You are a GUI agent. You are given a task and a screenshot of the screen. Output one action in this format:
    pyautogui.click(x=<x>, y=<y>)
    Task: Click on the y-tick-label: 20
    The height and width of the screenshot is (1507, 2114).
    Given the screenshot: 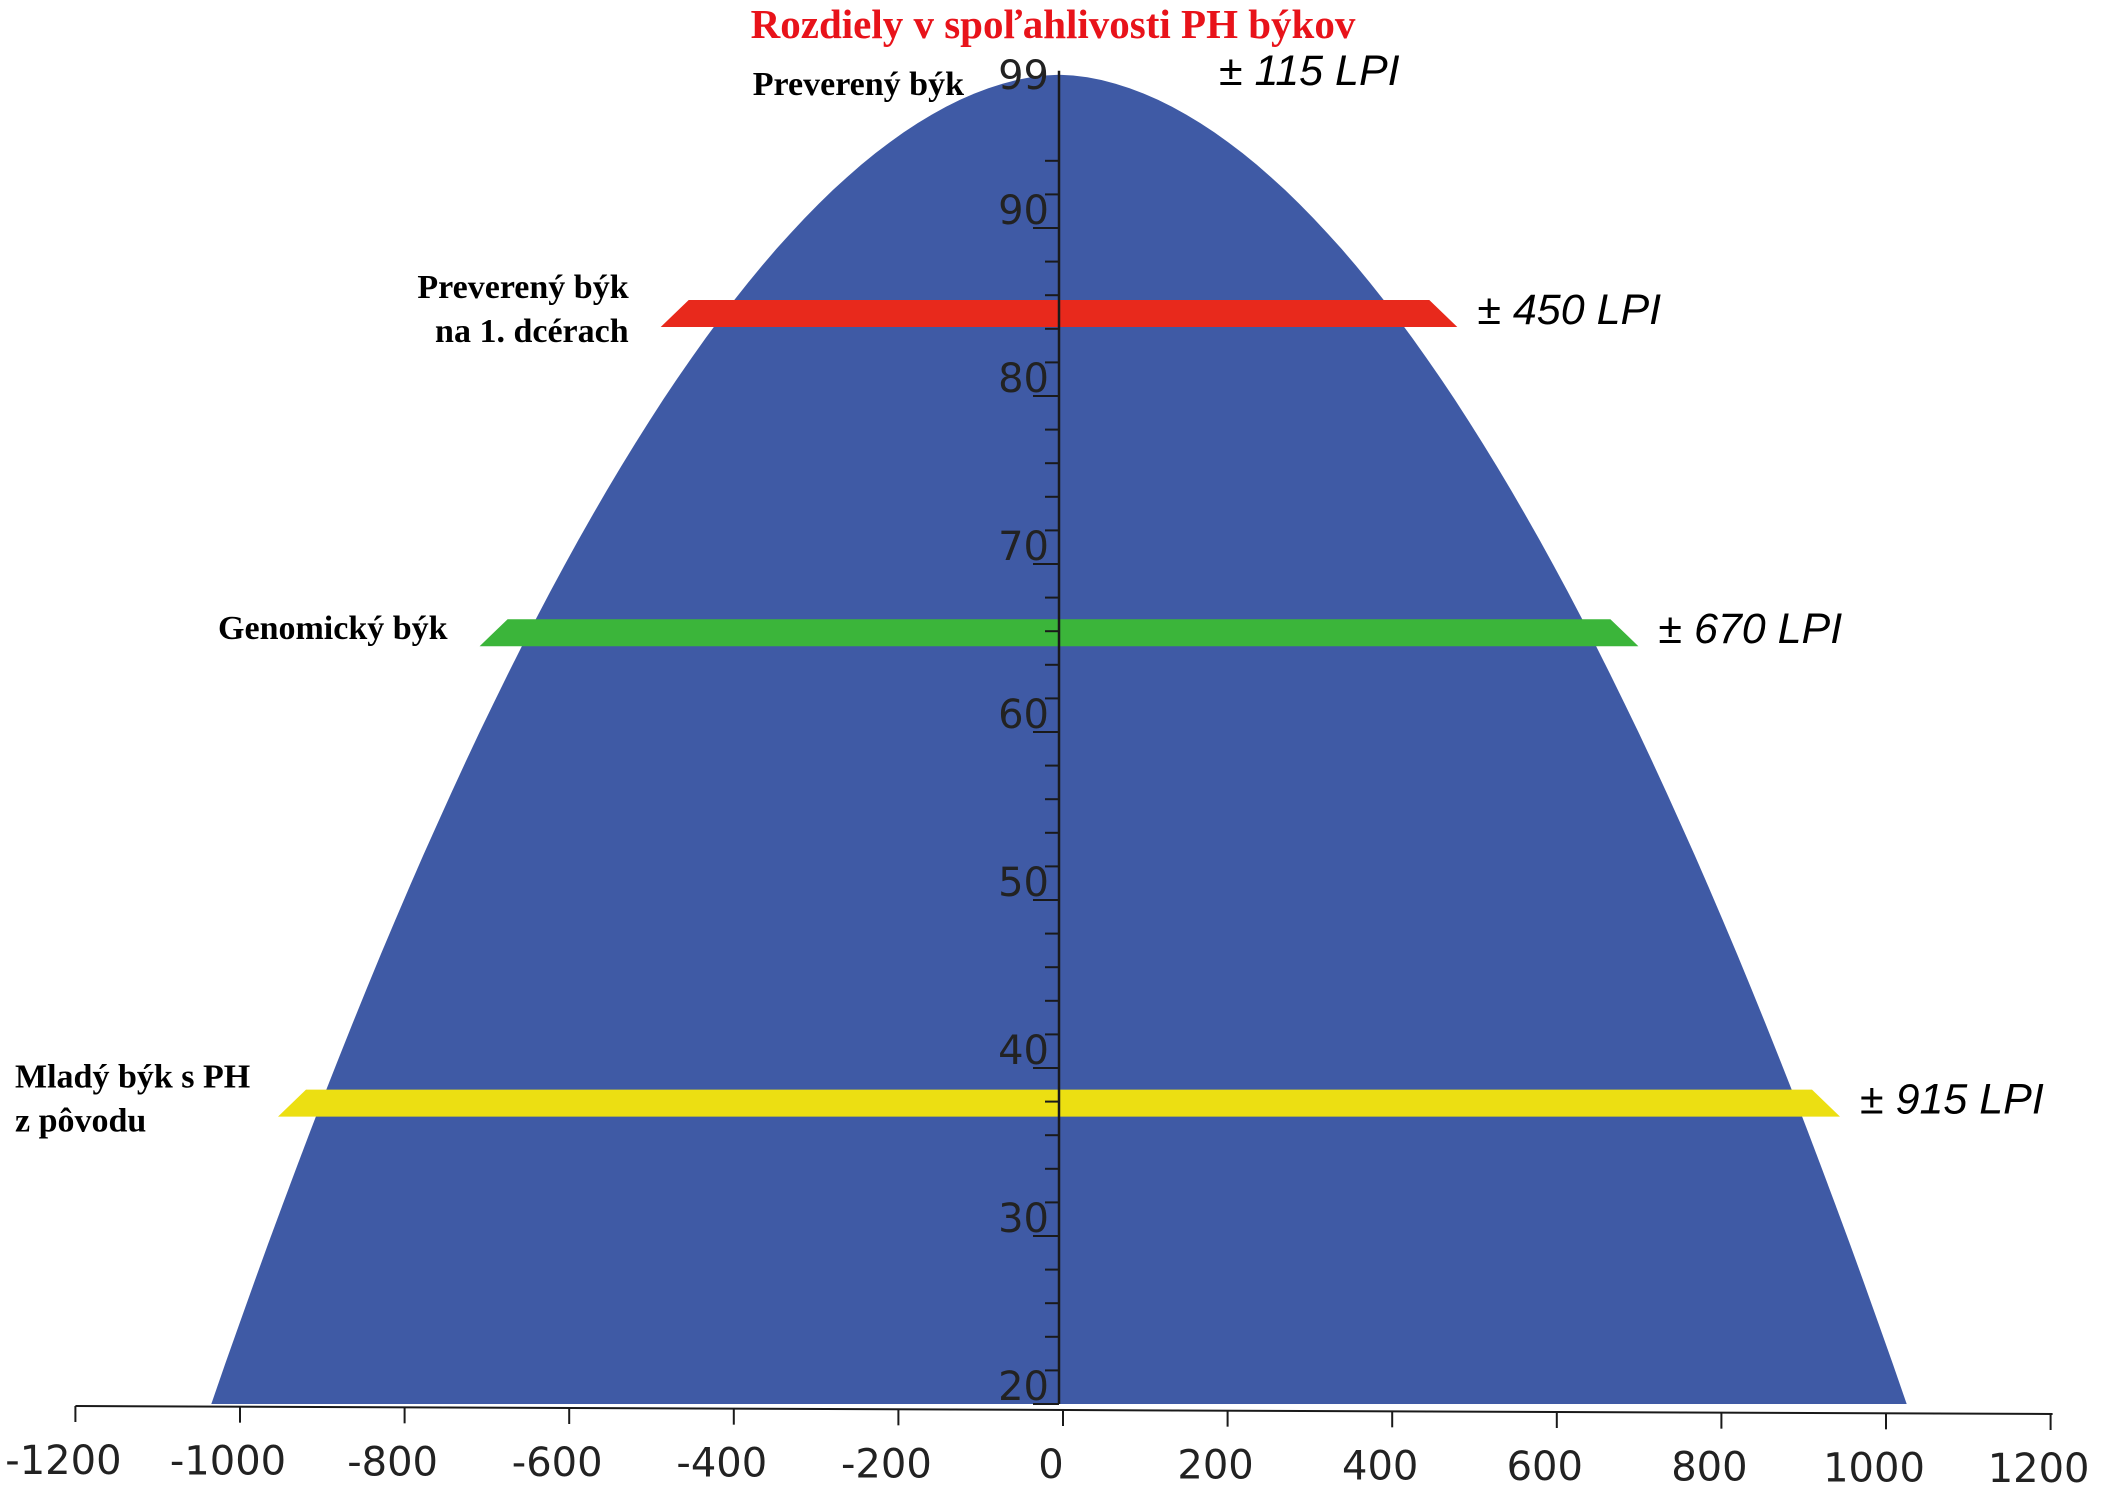 What is the action you would take?
    pyautogui.click(x=1023, y=1387)
    